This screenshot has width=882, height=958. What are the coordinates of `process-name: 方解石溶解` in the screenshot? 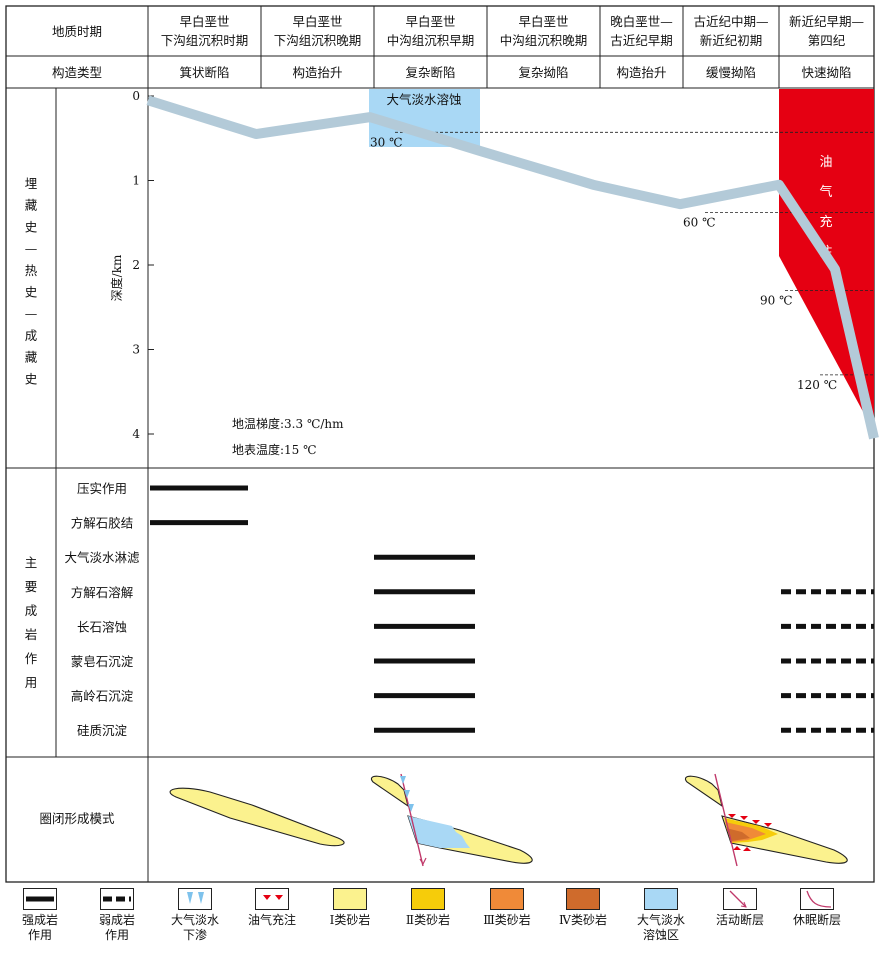 It's located at (102, 592).